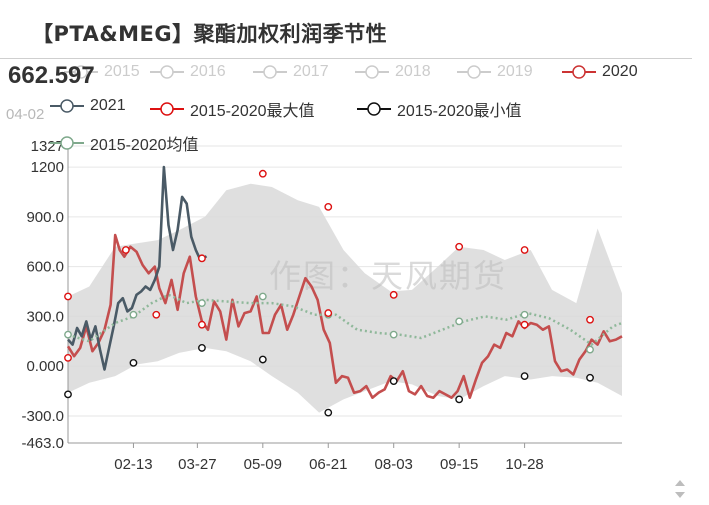 This screenshot has height=505, width=709. What do you see at coordinates (102, 72) in the screenshot?
I see `legend-item-2015: 2015` at bounding box center [102, 72].